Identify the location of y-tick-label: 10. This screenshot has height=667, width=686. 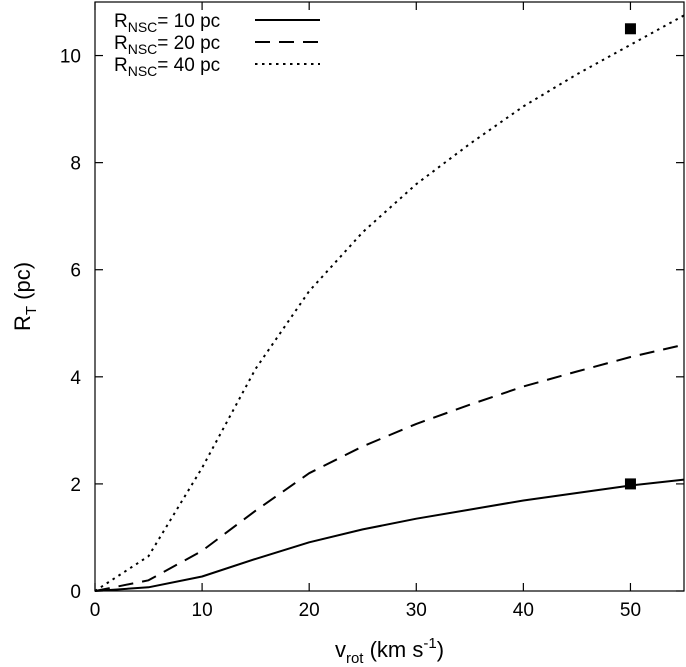
(70, 57).